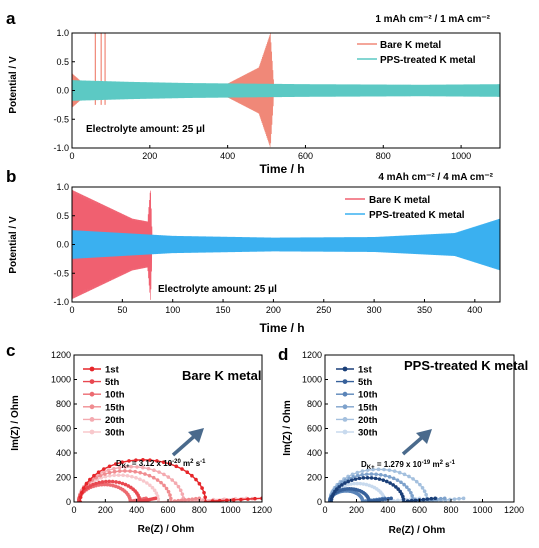  Describe the element at coordinates (368, 395) in the screenshot. I see `legend-label-d-2: 10th` at that location.